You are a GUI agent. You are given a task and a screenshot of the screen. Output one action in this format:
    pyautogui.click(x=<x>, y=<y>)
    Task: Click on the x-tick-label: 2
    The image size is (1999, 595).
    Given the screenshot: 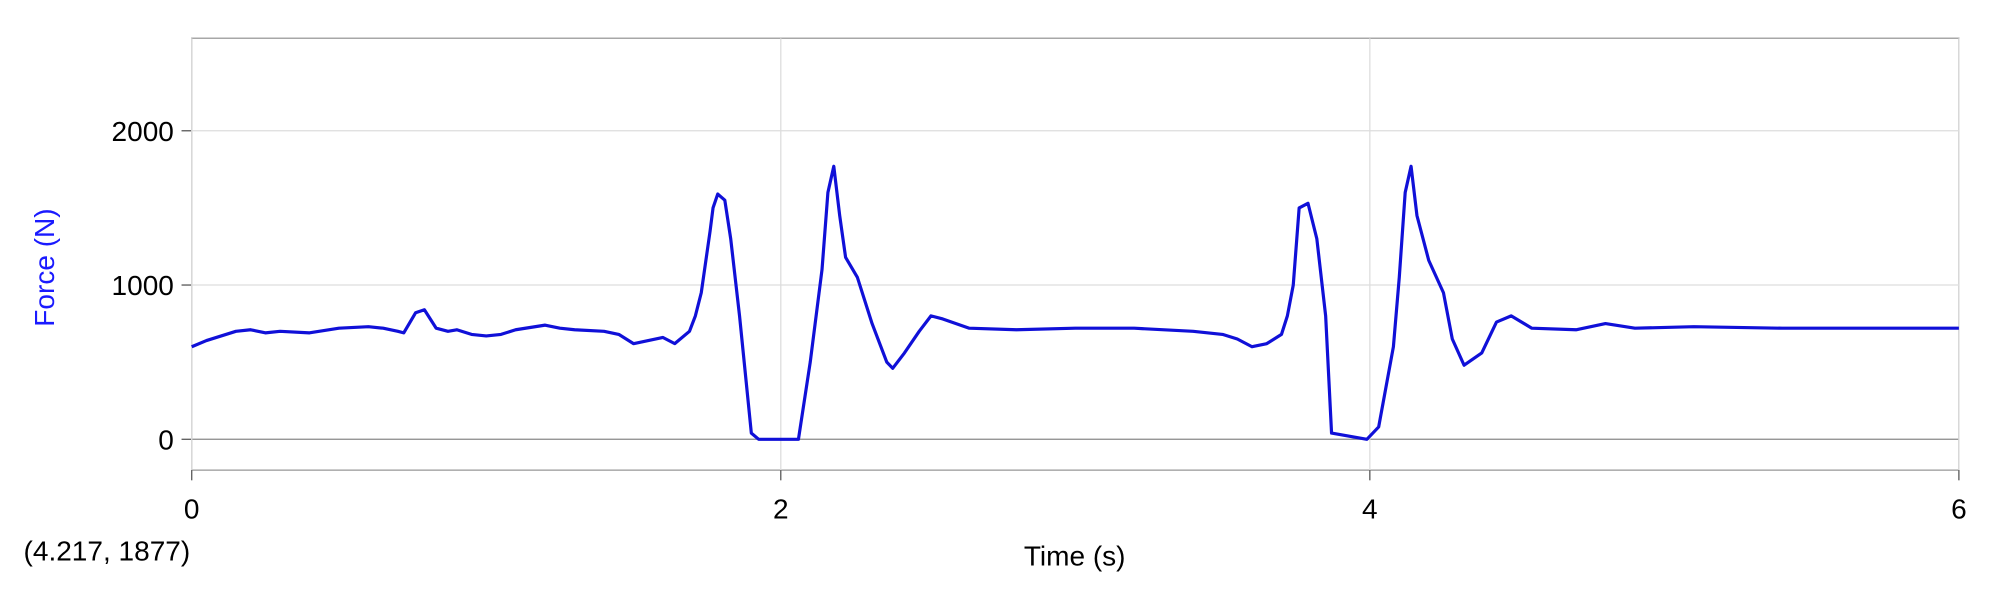 What is the action you would take?
    pyautogui.click(x=781, y=509)
    